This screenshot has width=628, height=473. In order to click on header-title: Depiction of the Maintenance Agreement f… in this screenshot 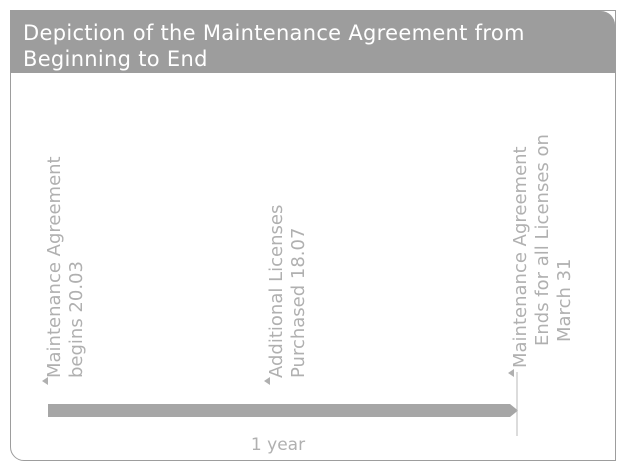, I will do `click(313, 42)`.